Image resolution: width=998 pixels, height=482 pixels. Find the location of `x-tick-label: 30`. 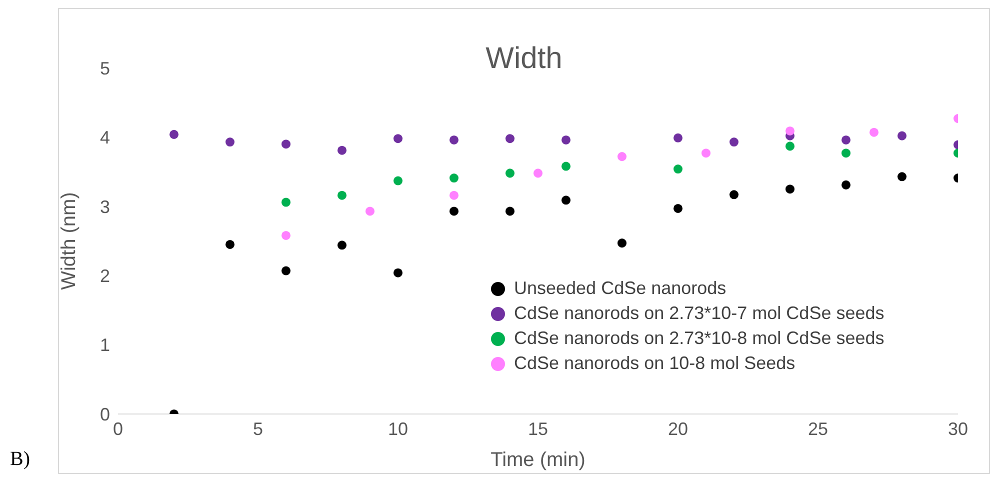

x-tick-label: 30 is located at coordinates (958, 428).